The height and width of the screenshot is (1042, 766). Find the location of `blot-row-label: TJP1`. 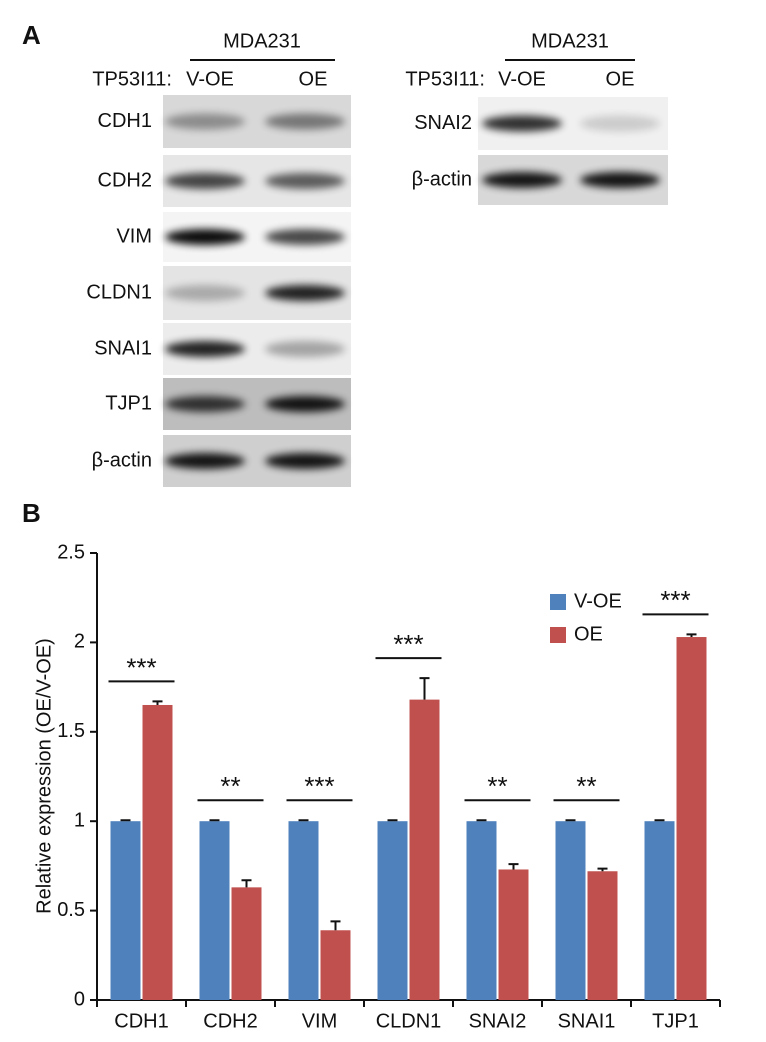

blot-row-label: TJP1 is located at coordinates (128, 403).